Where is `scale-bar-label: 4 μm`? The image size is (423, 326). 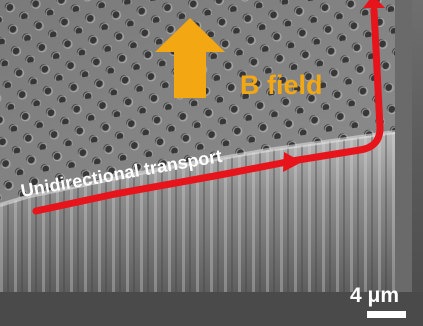
scale-bar-label: 4 μm is located at coordinates (374, 295).